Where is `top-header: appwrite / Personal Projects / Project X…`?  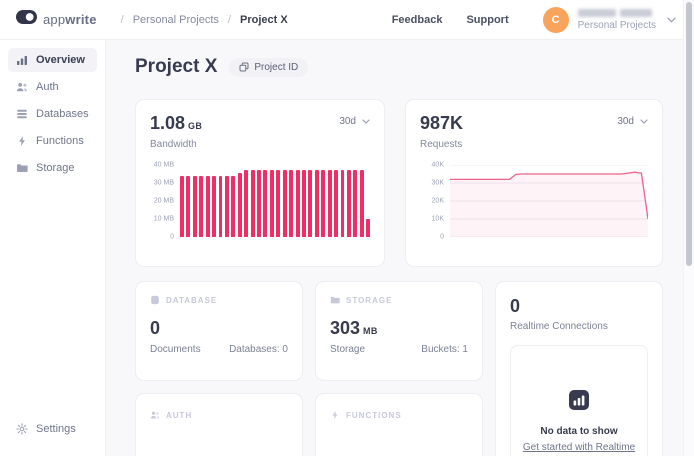
top-header: appwrite / Personal Projects / Project X… is located at coordinates (347, 20).